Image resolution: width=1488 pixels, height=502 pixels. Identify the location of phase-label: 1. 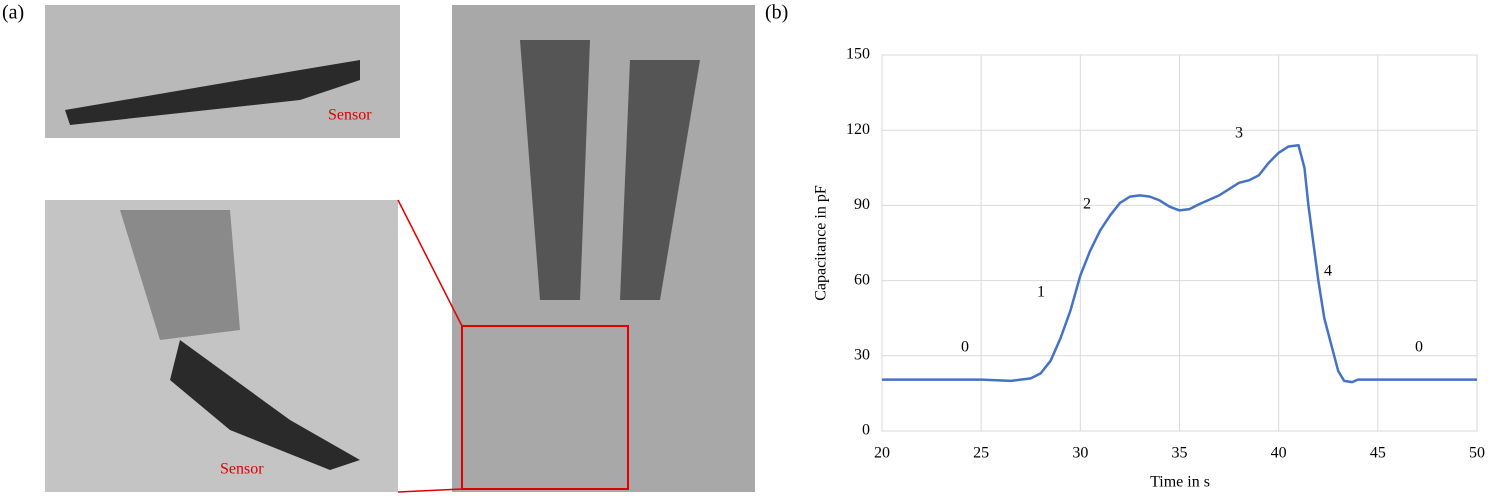
(1041, 292).